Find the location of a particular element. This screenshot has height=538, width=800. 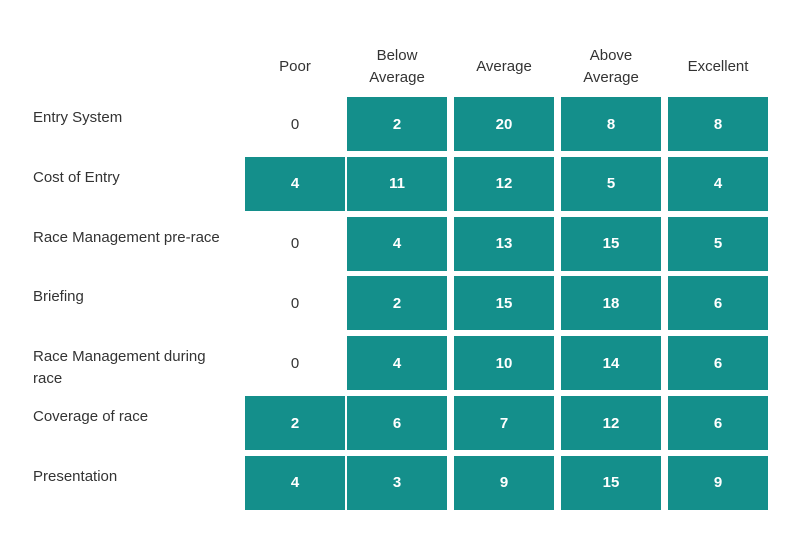

cell-r3-c4: 6 is located at coordinates (718, 303).